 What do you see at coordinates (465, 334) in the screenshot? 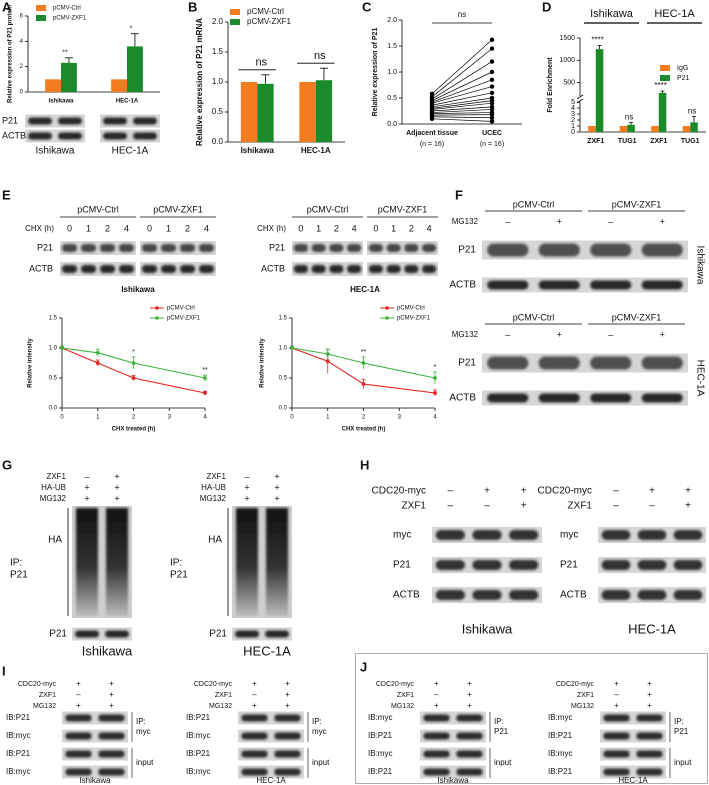
I see `treatment-label: MG132` at bounding box center [465, 334].